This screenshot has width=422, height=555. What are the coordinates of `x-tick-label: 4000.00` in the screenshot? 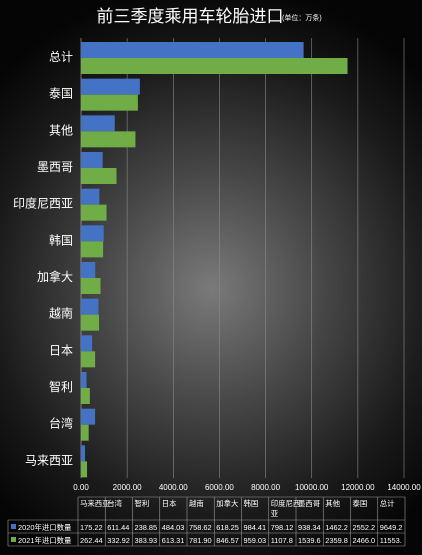 It's located at (173, 487).